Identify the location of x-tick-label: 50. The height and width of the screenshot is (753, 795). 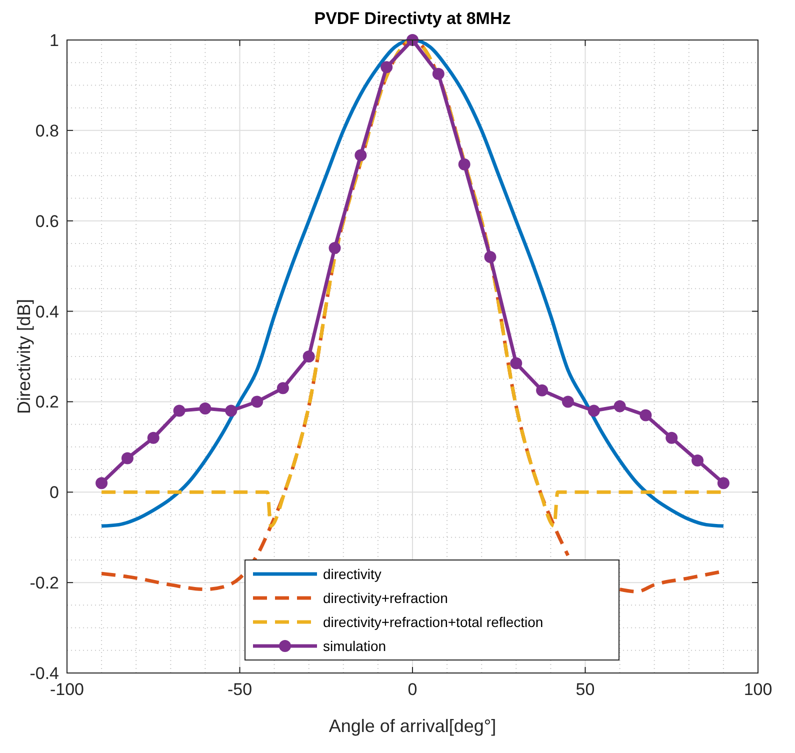
(585, 689).